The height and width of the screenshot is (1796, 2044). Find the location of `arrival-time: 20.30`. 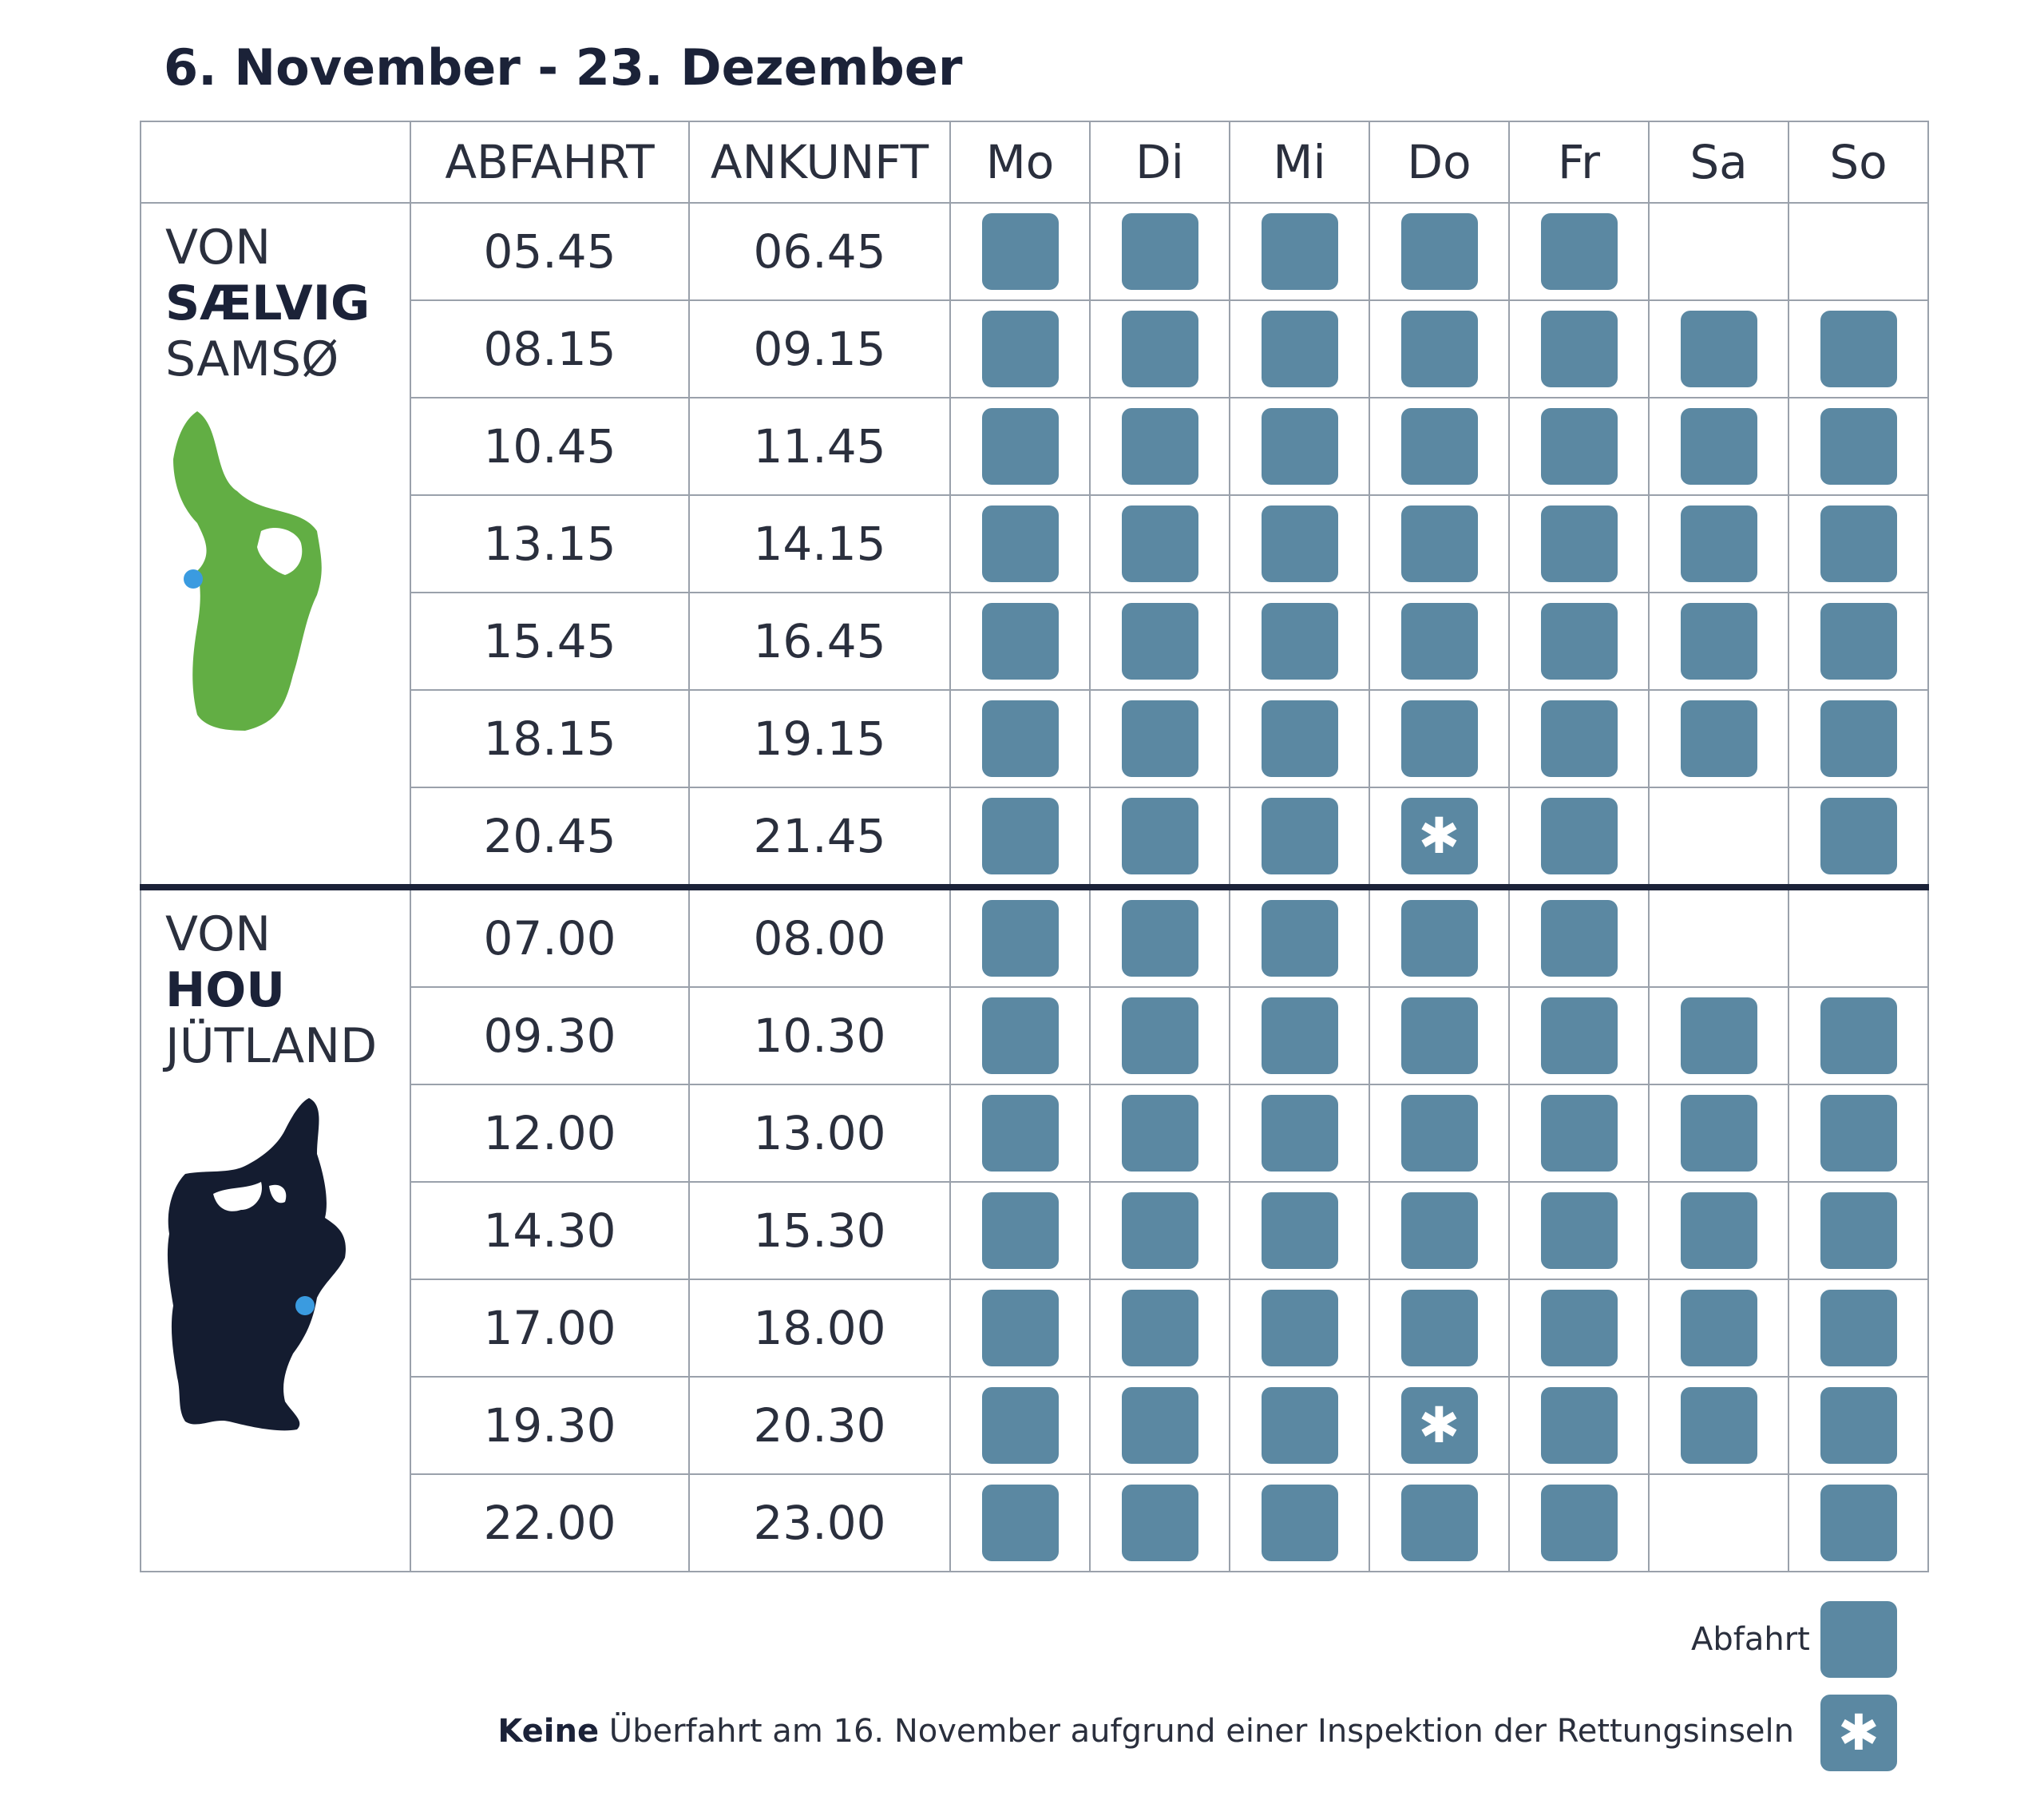

arrival-time: 20.30 is located at coordinates (819, 1425).